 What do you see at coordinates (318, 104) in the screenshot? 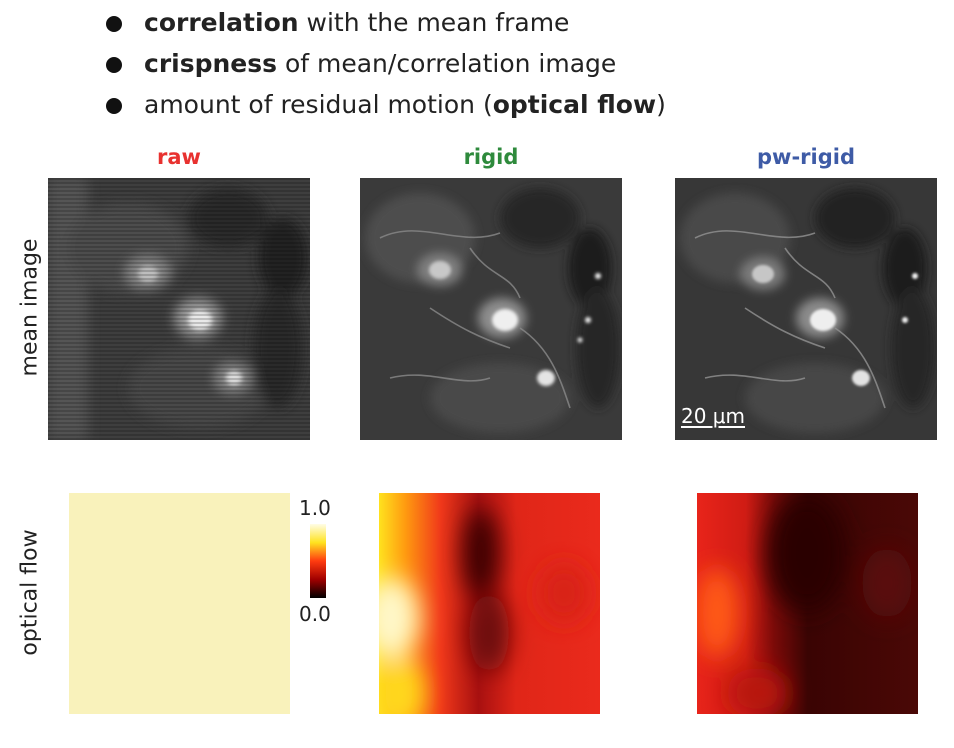
I see `bullet-prefix: amount of residual motion (` at bounding box center [318, 104].